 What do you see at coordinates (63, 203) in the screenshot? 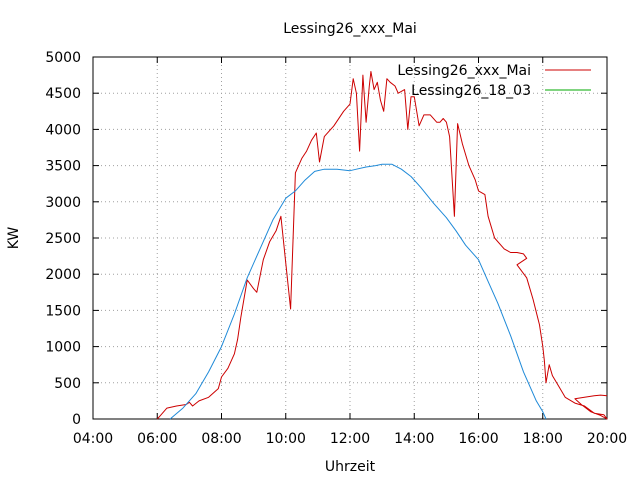
I see `y-tick-label: 3000` at bounding box center [63, 203].